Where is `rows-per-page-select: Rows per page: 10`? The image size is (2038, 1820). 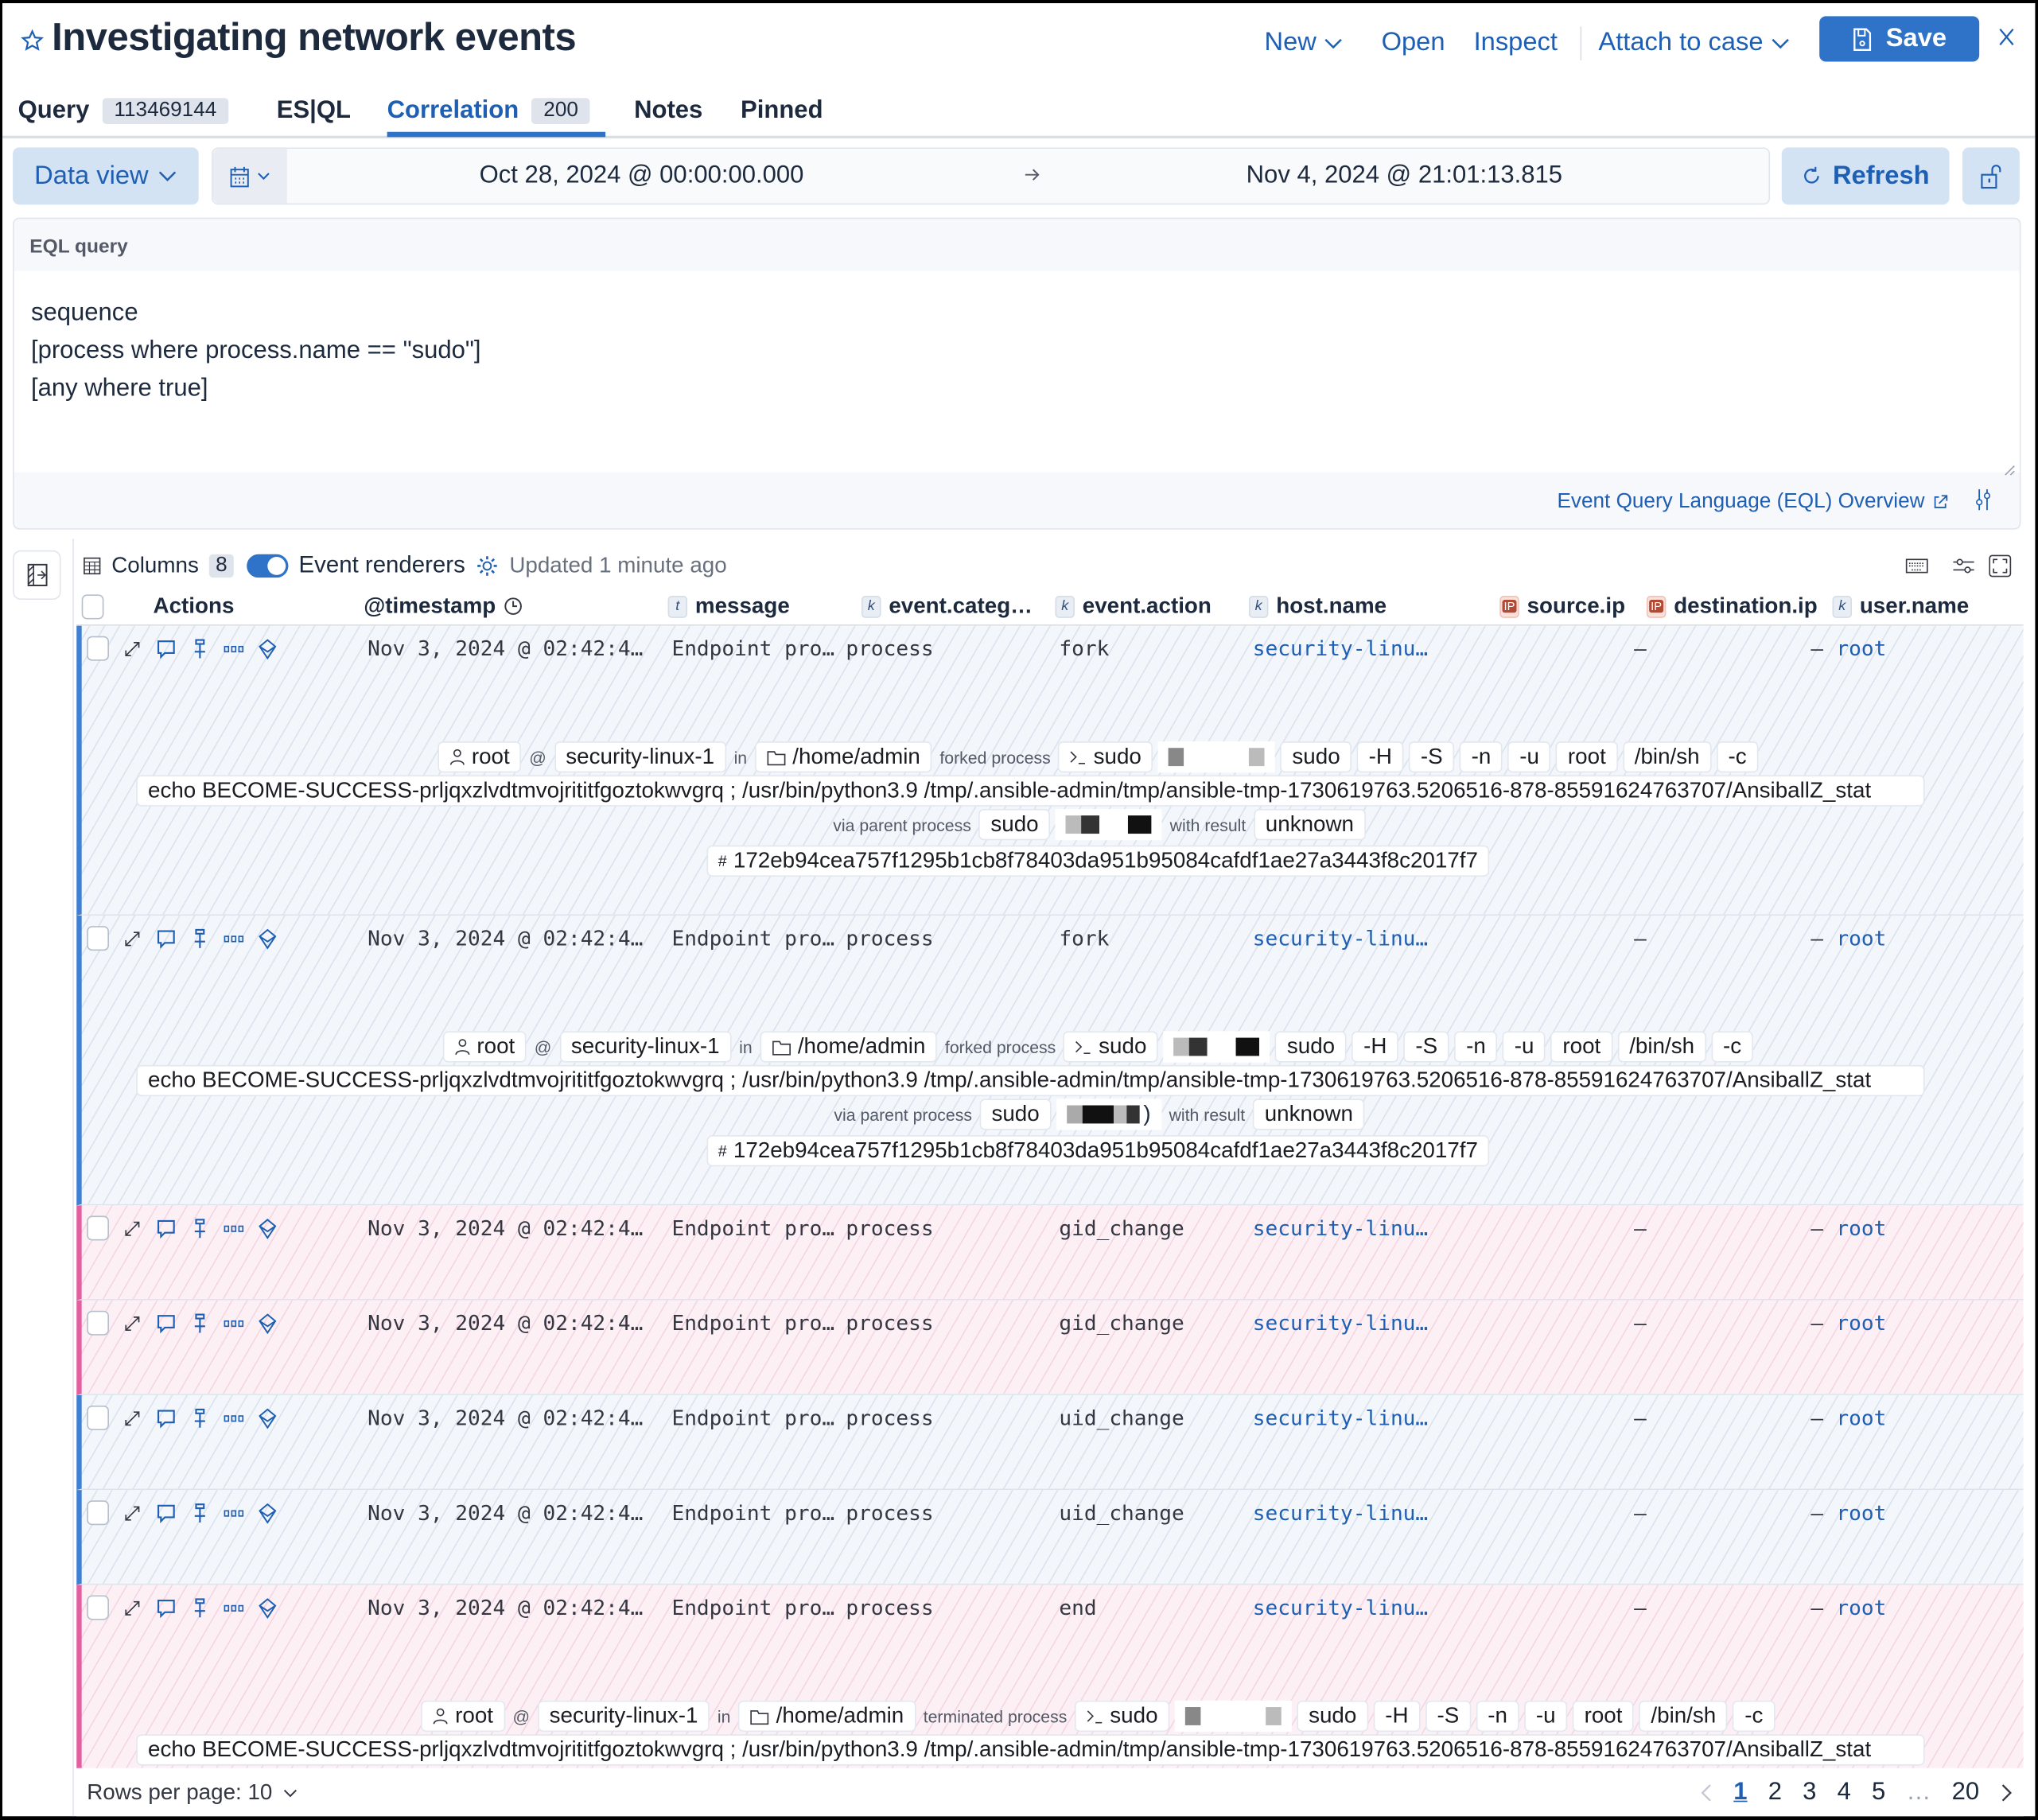 rows-per-page-select: Rows per page: 10 is located at coordinates (192, 1793).